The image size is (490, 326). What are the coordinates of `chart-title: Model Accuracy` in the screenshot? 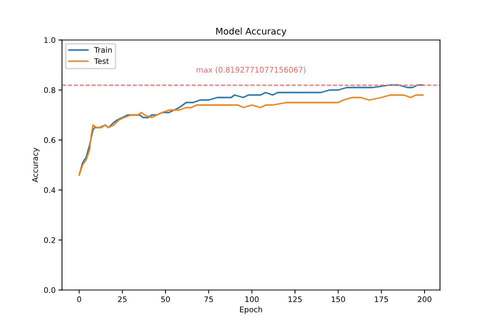 It's located at (251, 32).